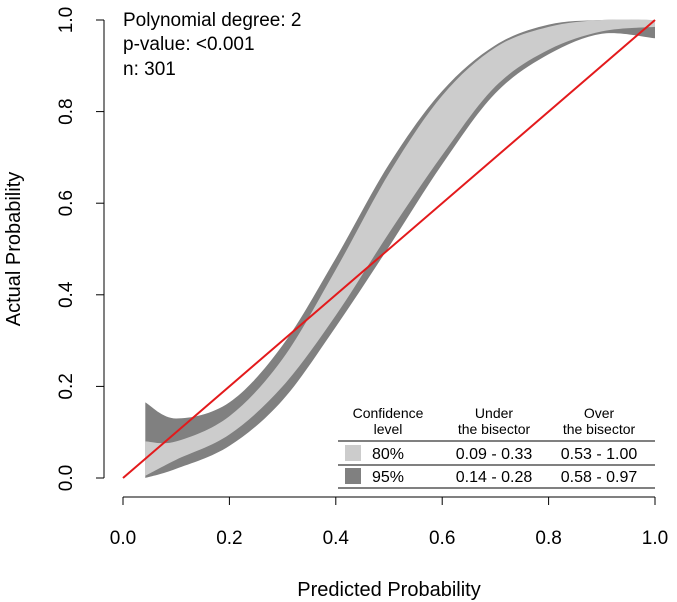  What do you see at coordinates (66, 478) in the screenshot?
I see `y-tick-label: 0.0` at bounding box center [66, 478].